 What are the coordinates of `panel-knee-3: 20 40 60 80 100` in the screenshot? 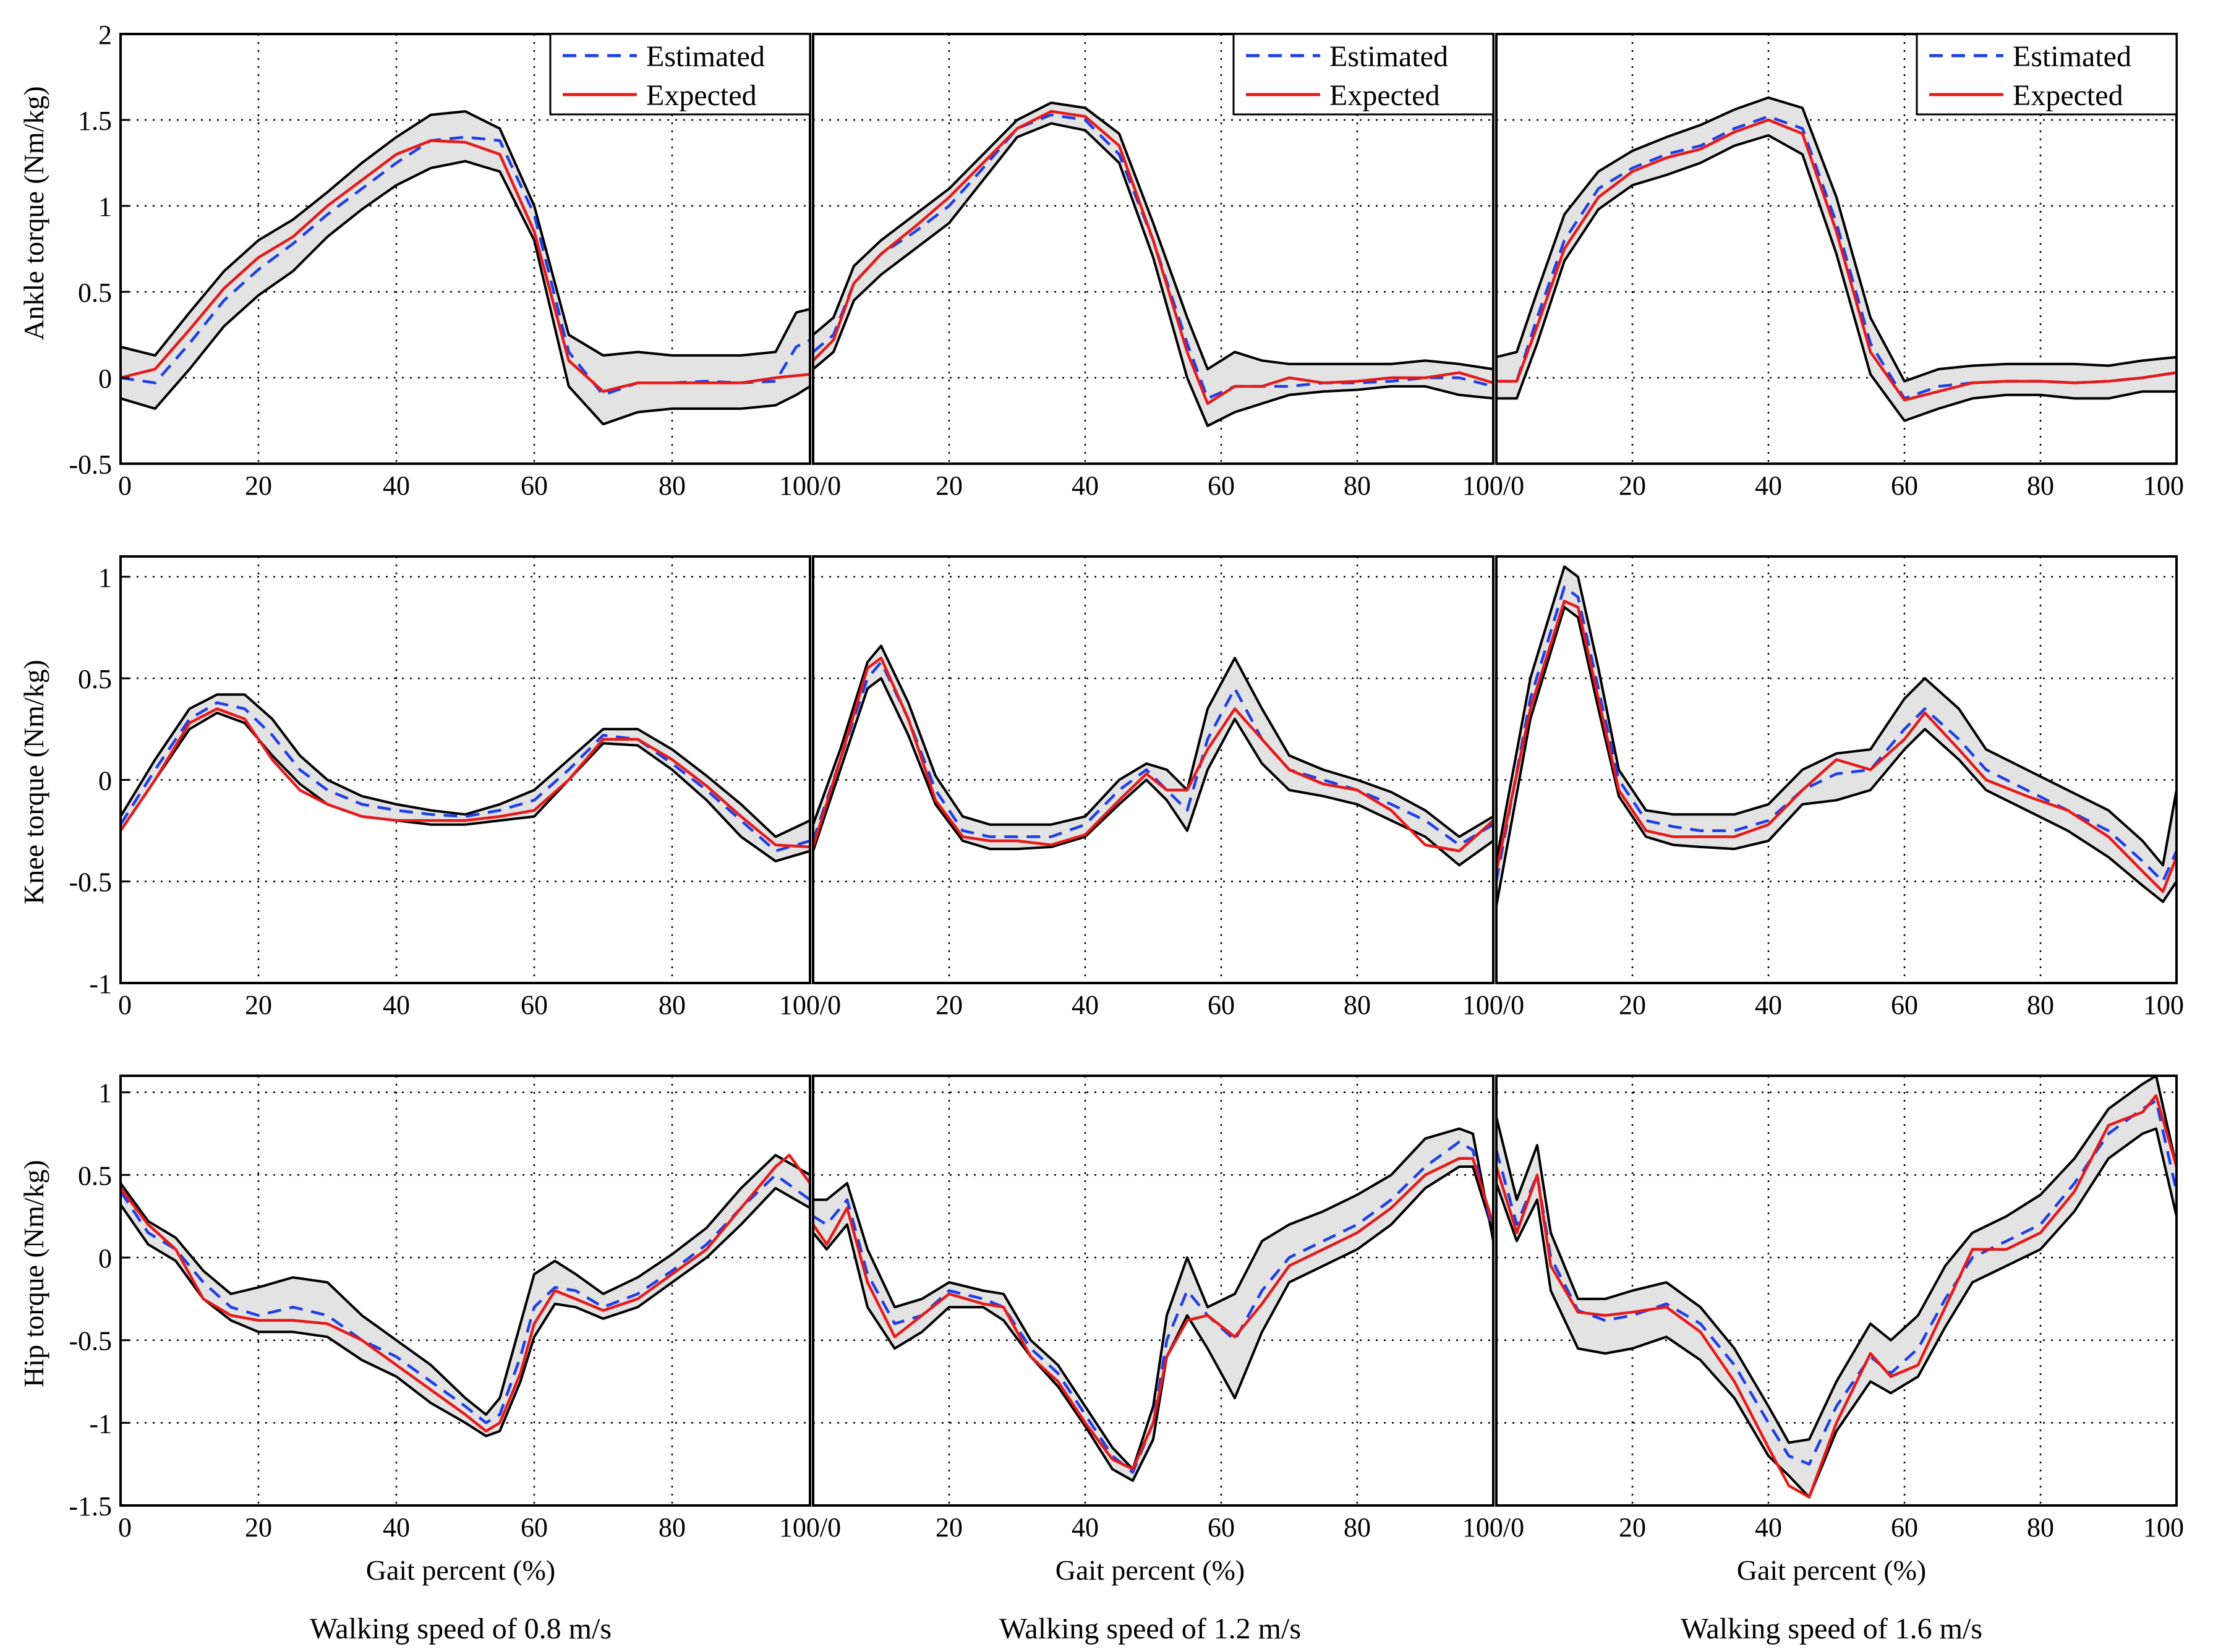 It's located at (1839, 787).